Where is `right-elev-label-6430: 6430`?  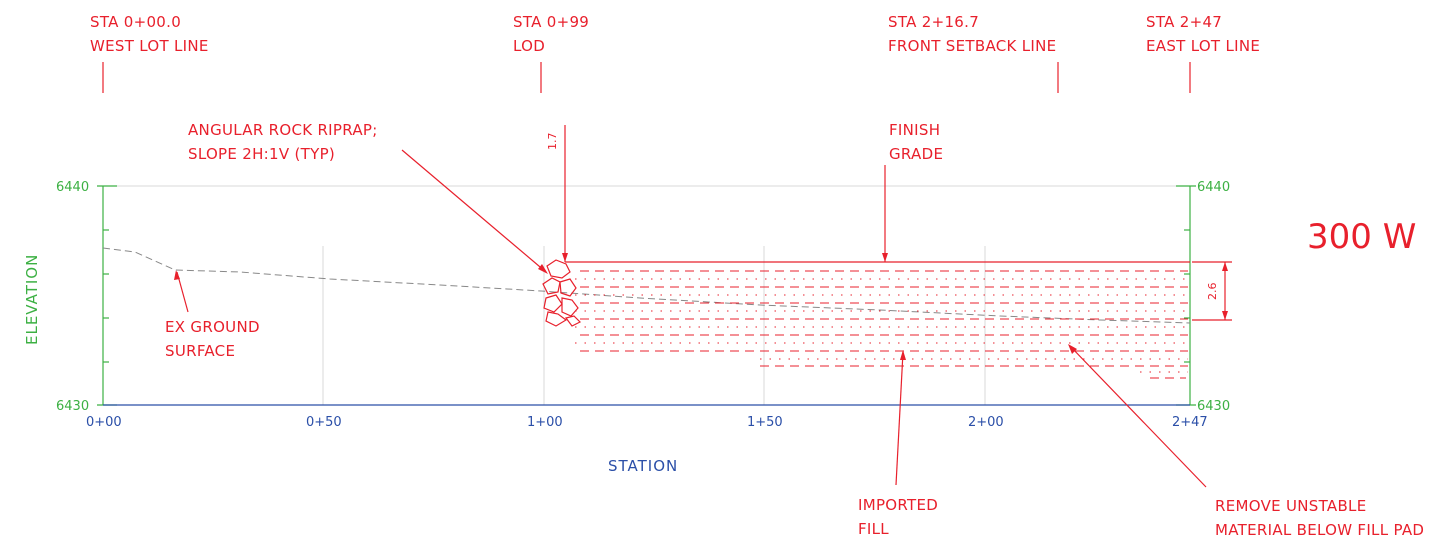 right-elev-label-6430: 6430 is located at coordinates (1213, 406).